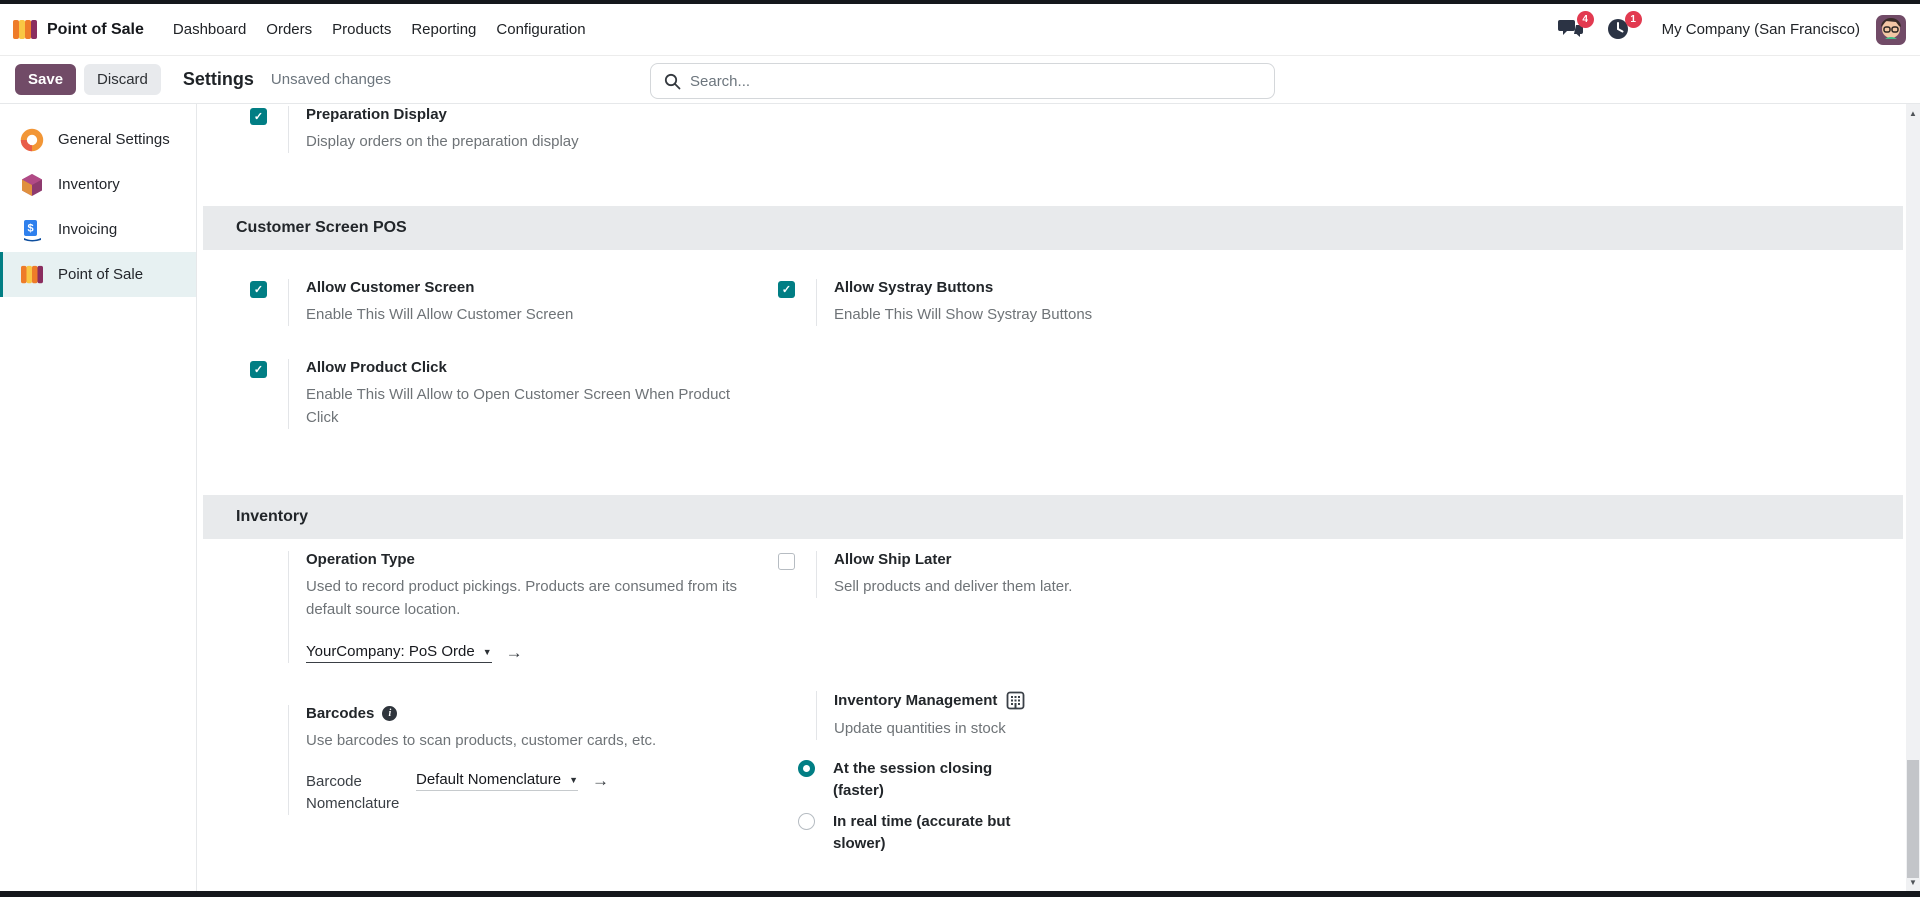 This screenshot has height=897, width=1920. Describe the element at coordinates (376, 367) in the screenshot. I see `setting-label: Allow Product Click` at that location.